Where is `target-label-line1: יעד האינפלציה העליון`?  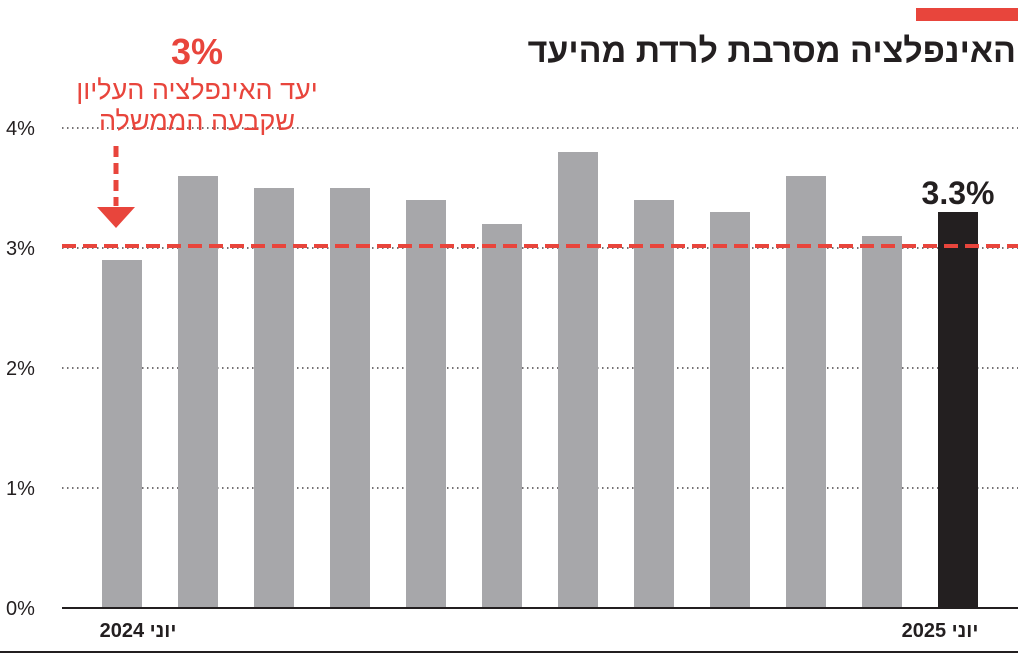 target-label-line1: יעד האינפלציה העליון is located at coordinates (197, 90).